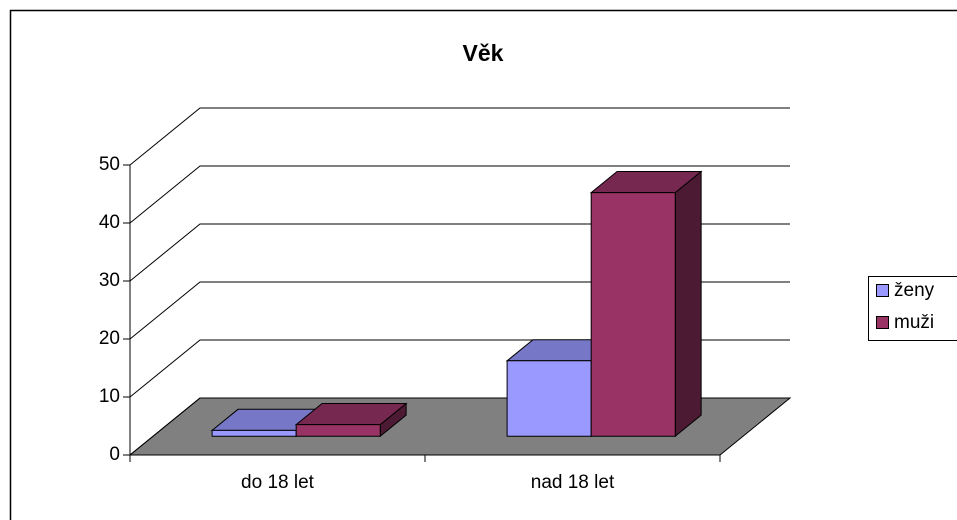 The image size is (957, 520). Describe the element at coordinates (573, 482) in the screenshot. I see `x-tick-label: nad 18 let` at that location.